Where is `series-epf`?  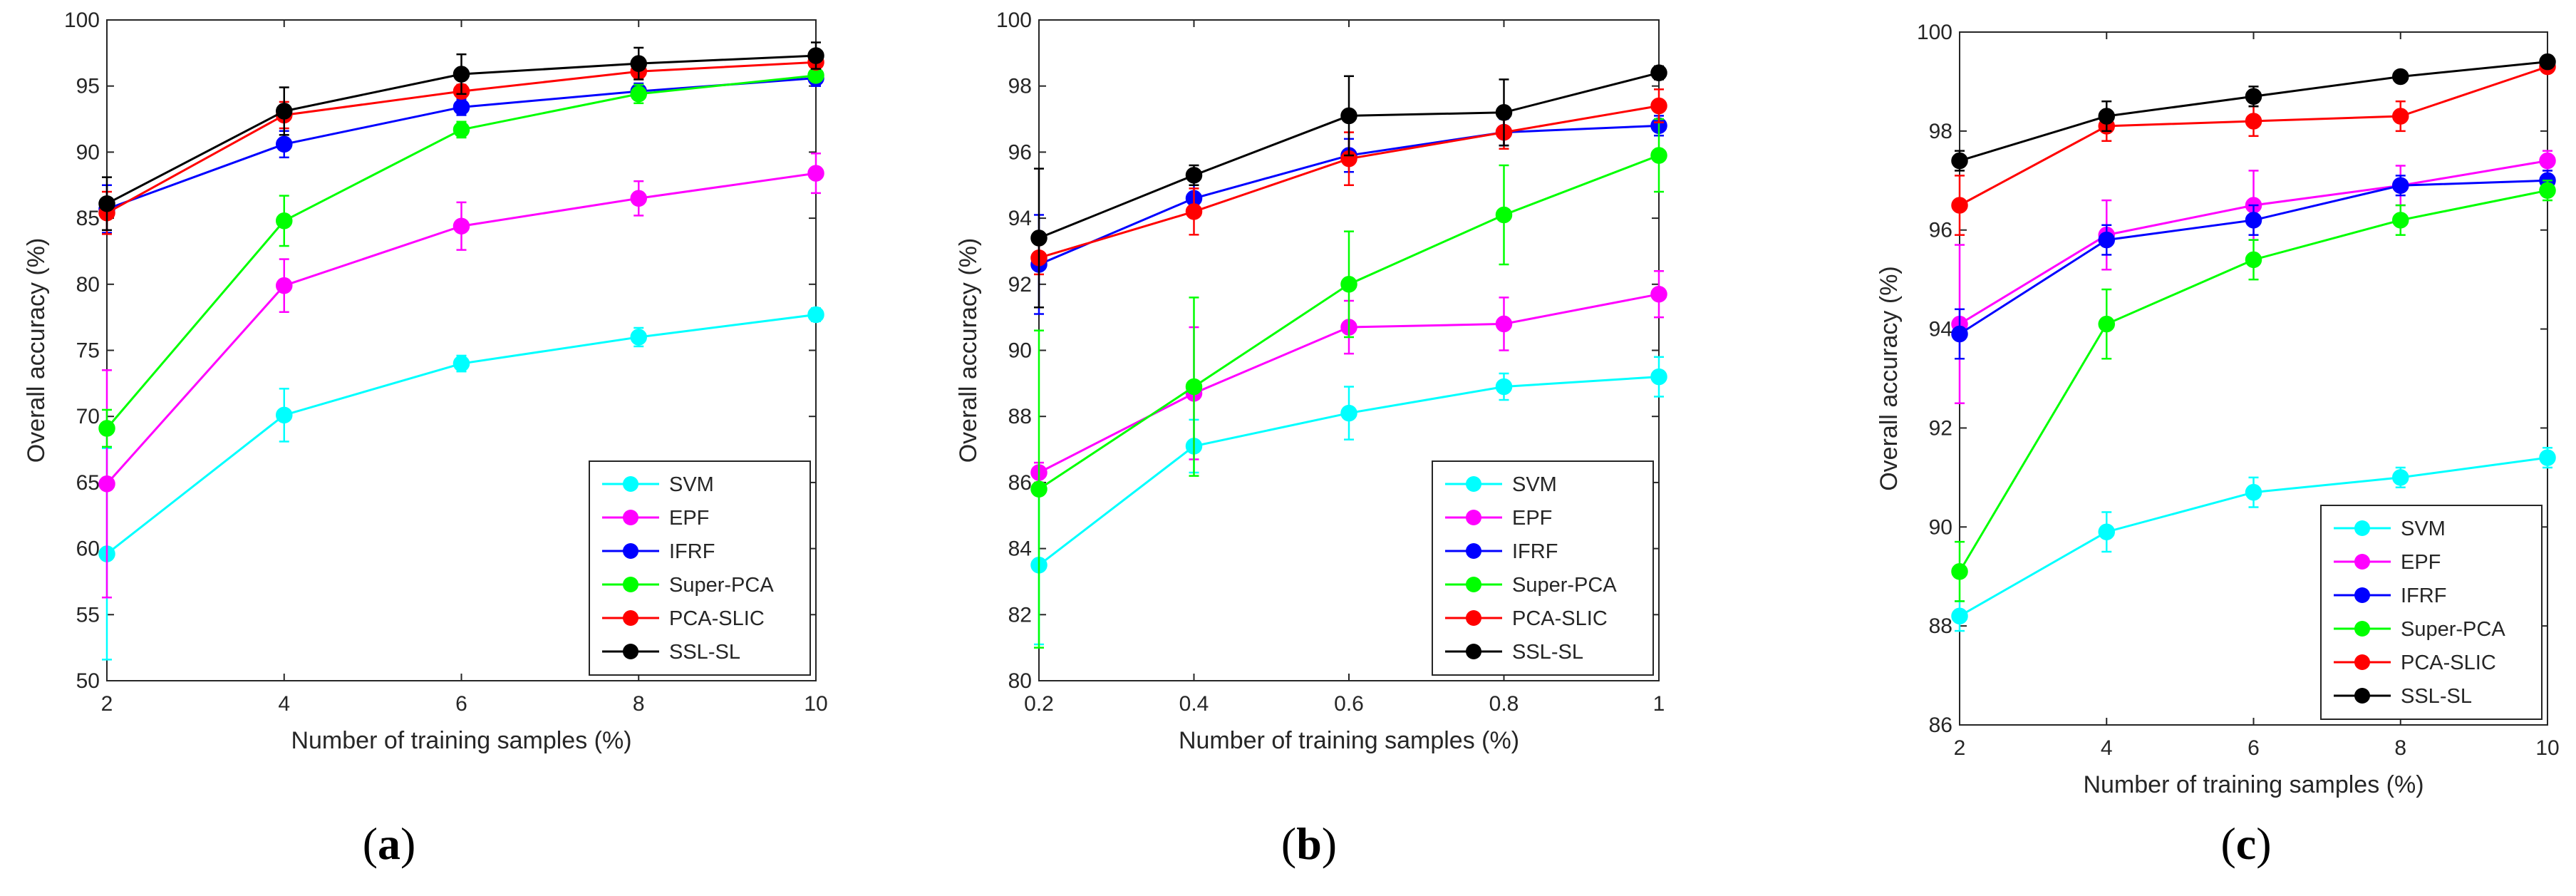
series-epf is located at coordinates (461, 376).